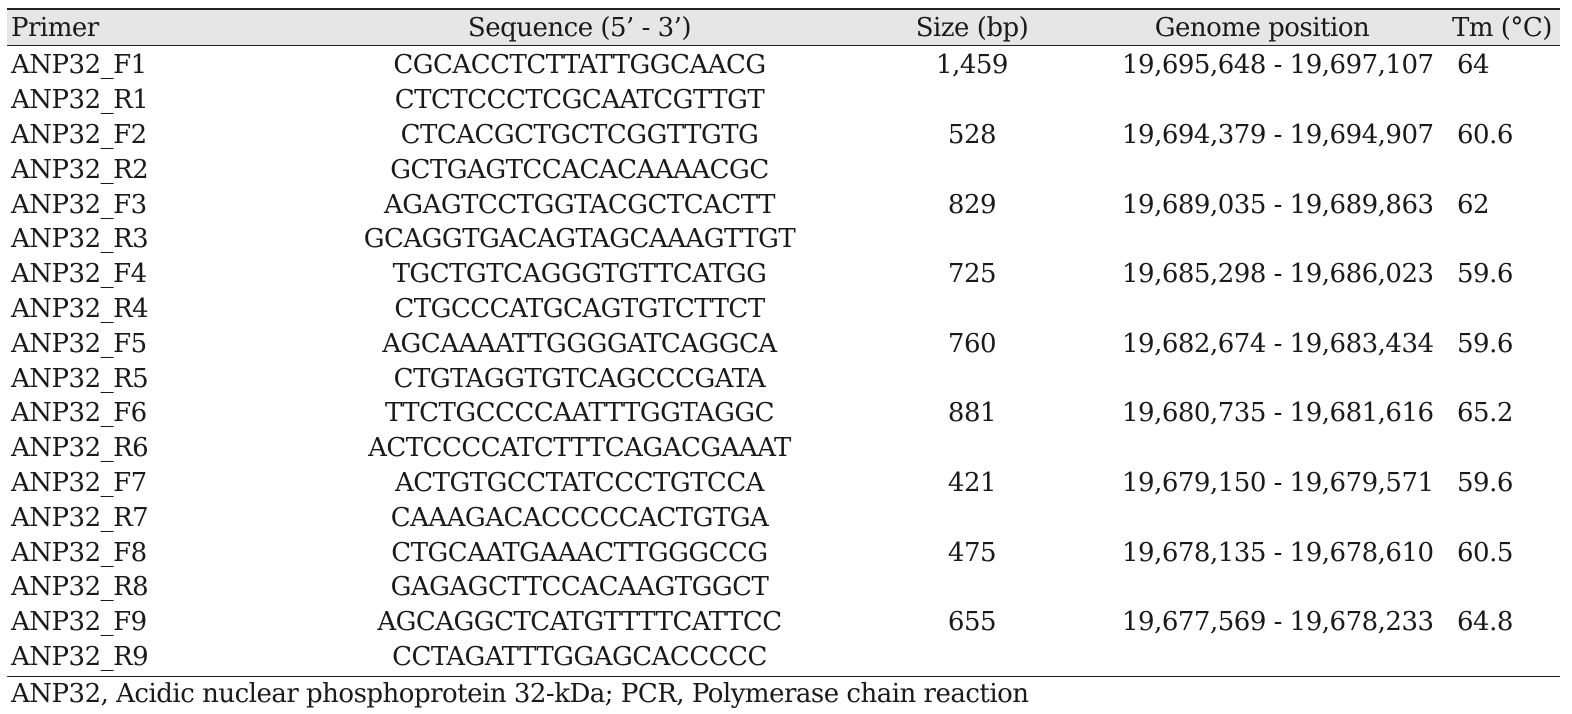 This screenshot has height=714, width=1572. I want to click on cell-size: 1,459, so click(972, 65).